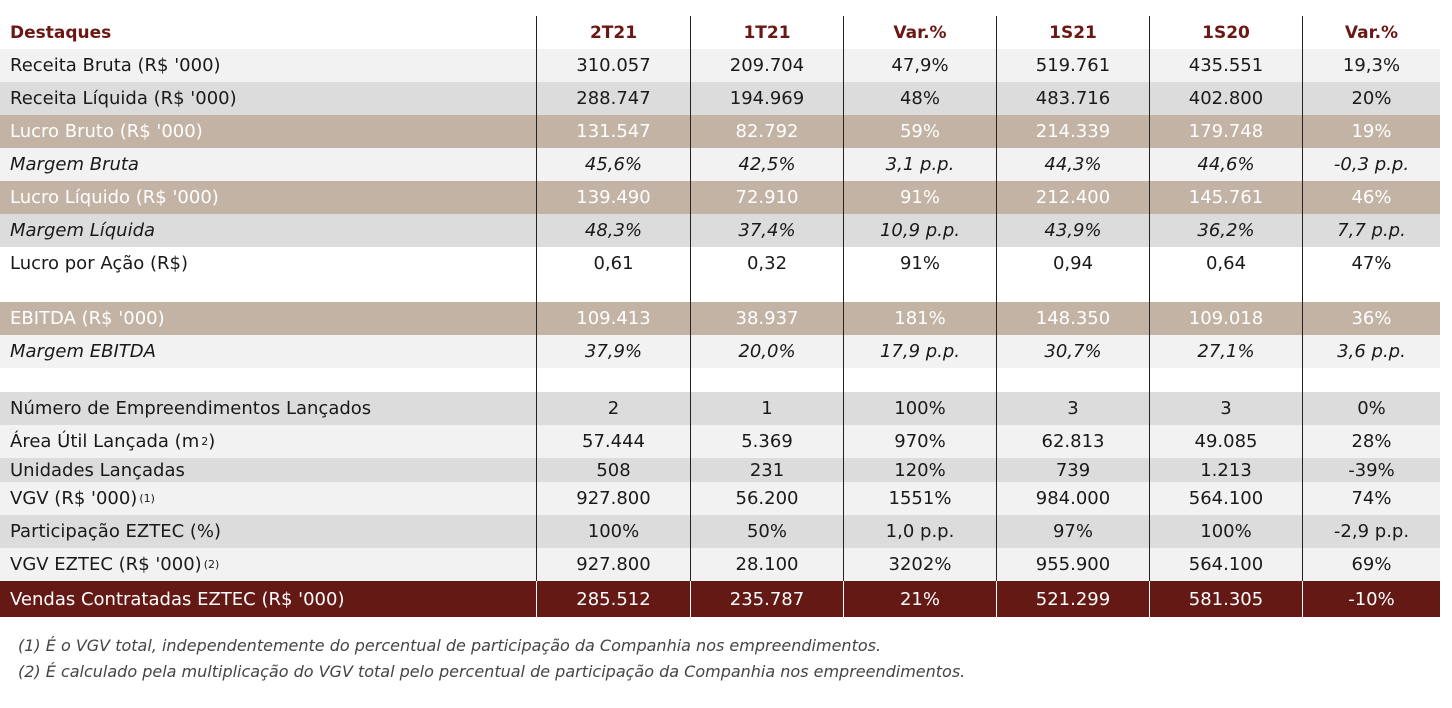  What do you see at coordinates (61, 32) in the screenshot?
I see `header-label: Destaques` at bounding box center [61, 32].